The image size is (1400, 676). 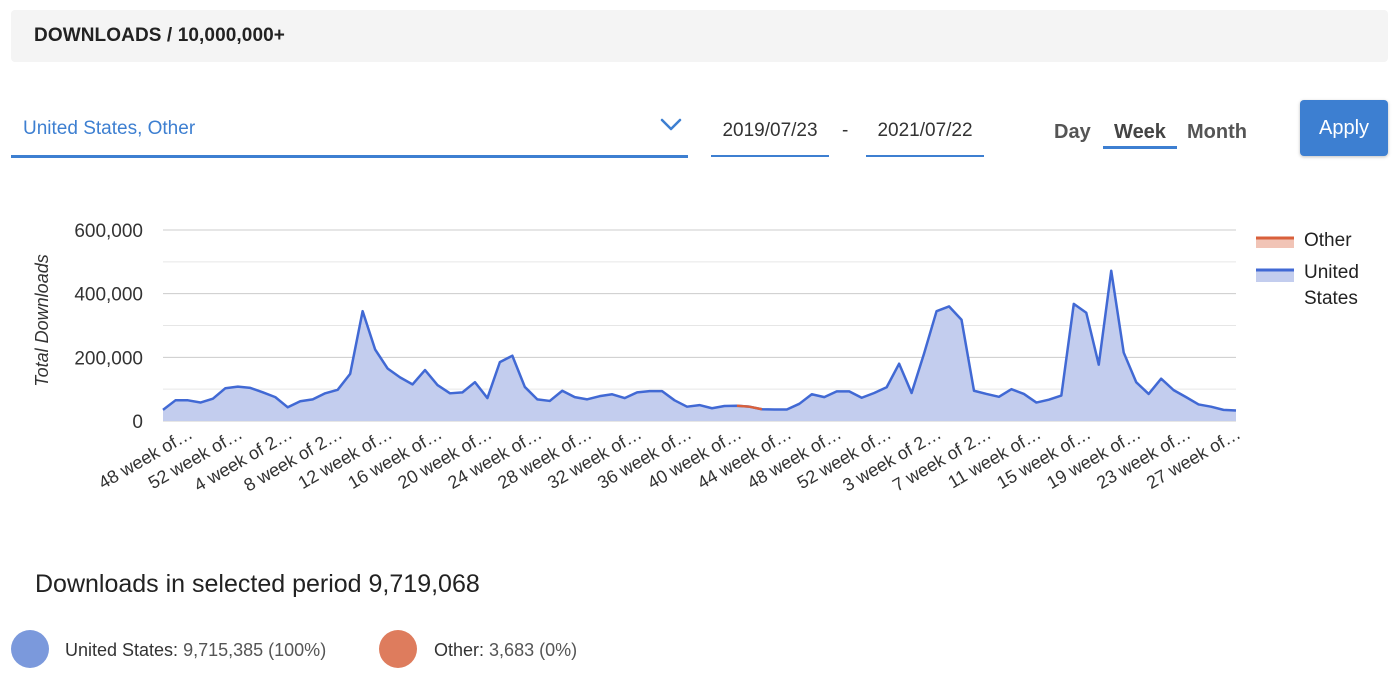 I want to click on granularity-month-tab: Month, so click(x=1217, y=132).